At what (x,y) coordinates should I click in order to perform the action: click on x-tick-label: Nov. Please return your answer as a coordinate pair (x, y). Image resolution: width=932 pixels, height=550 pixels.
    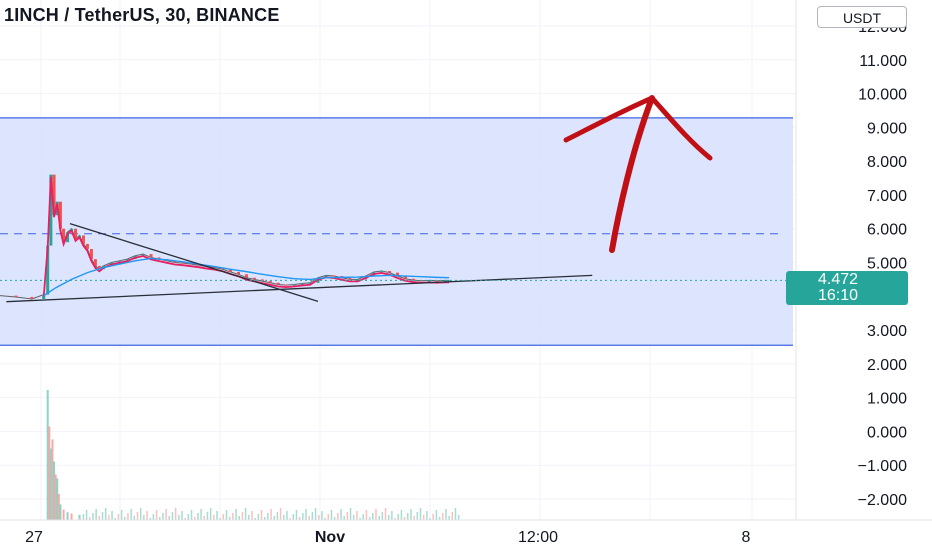
    Looking at the image, I should click on (330, 537).